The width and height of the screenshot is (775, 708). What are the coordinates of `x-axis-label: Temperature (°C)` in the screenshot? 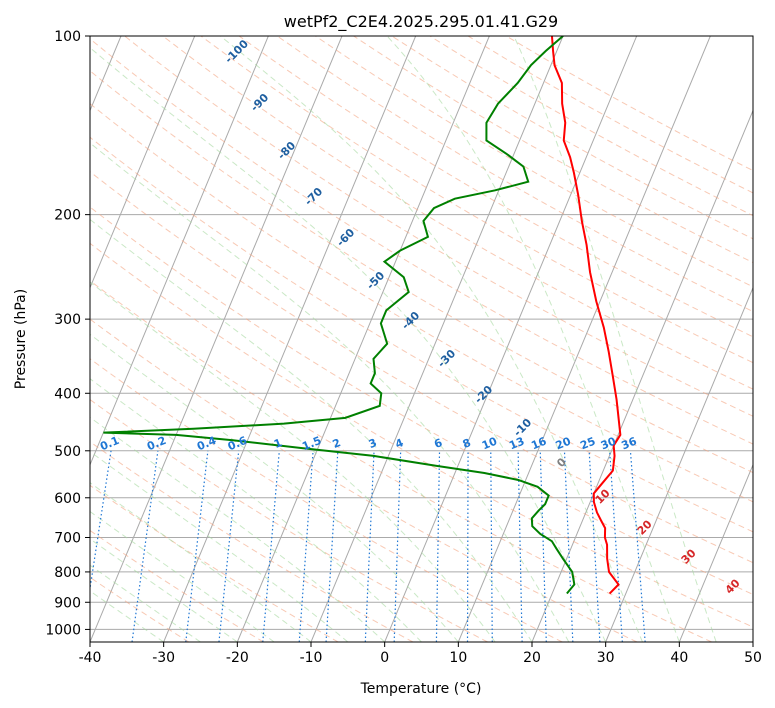 It's located at (421, 689).